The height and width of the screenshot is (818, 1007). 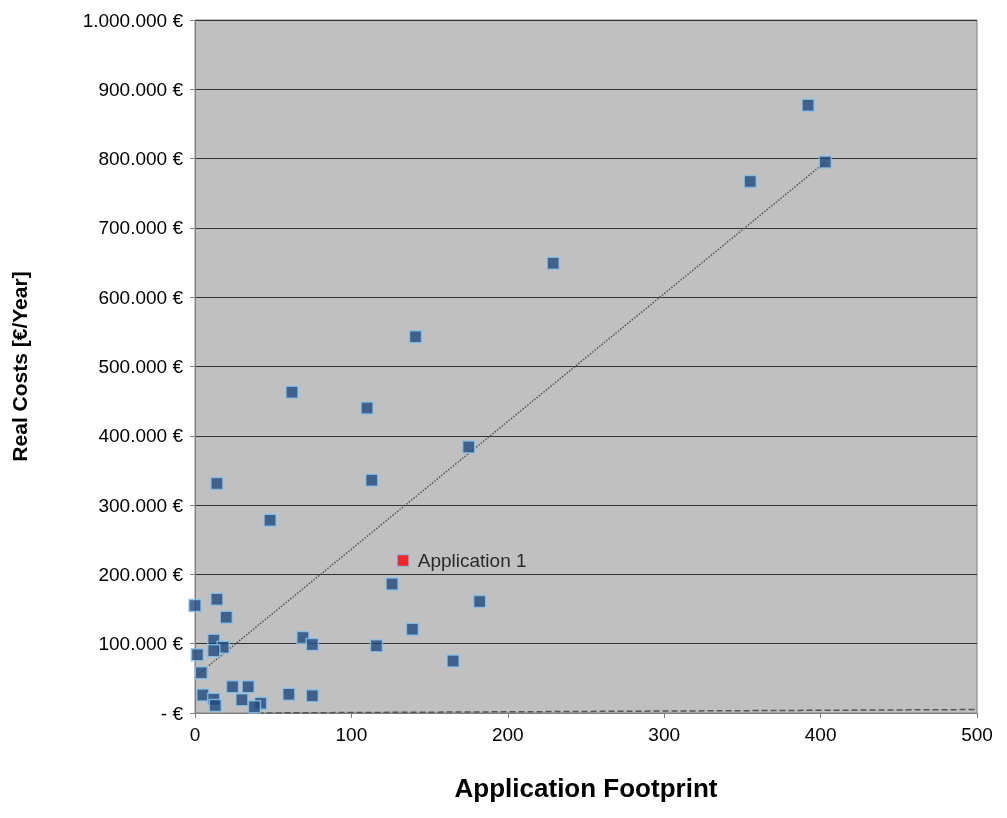 I want to click on y-tick-label: 900.000 €, so click(x=141, y=89).